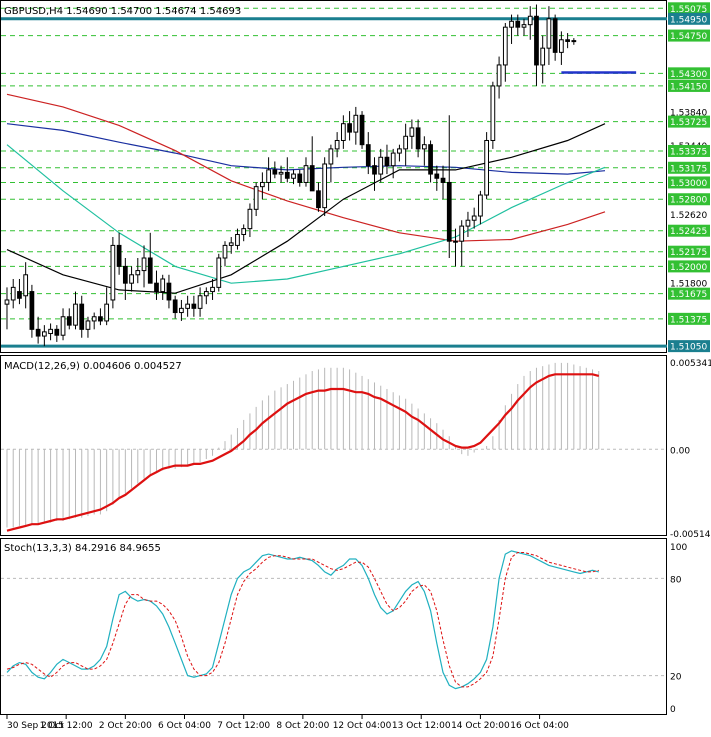 Image resolution: width=711 pixels, height=737 pixels. Describe the element at coordinates (125, 726) in the screenshot. I see `time-axis-label: 2 Oct 20:00` at that location.